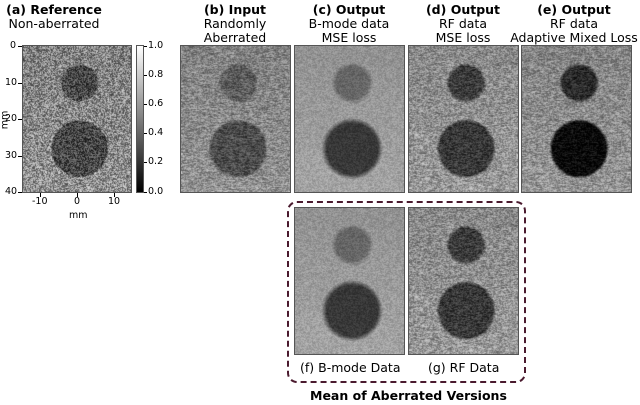  Describe the element at coordinates (156, 161) in the screenshot. I see `cbar-tick-0.2: 0.2` at that location.